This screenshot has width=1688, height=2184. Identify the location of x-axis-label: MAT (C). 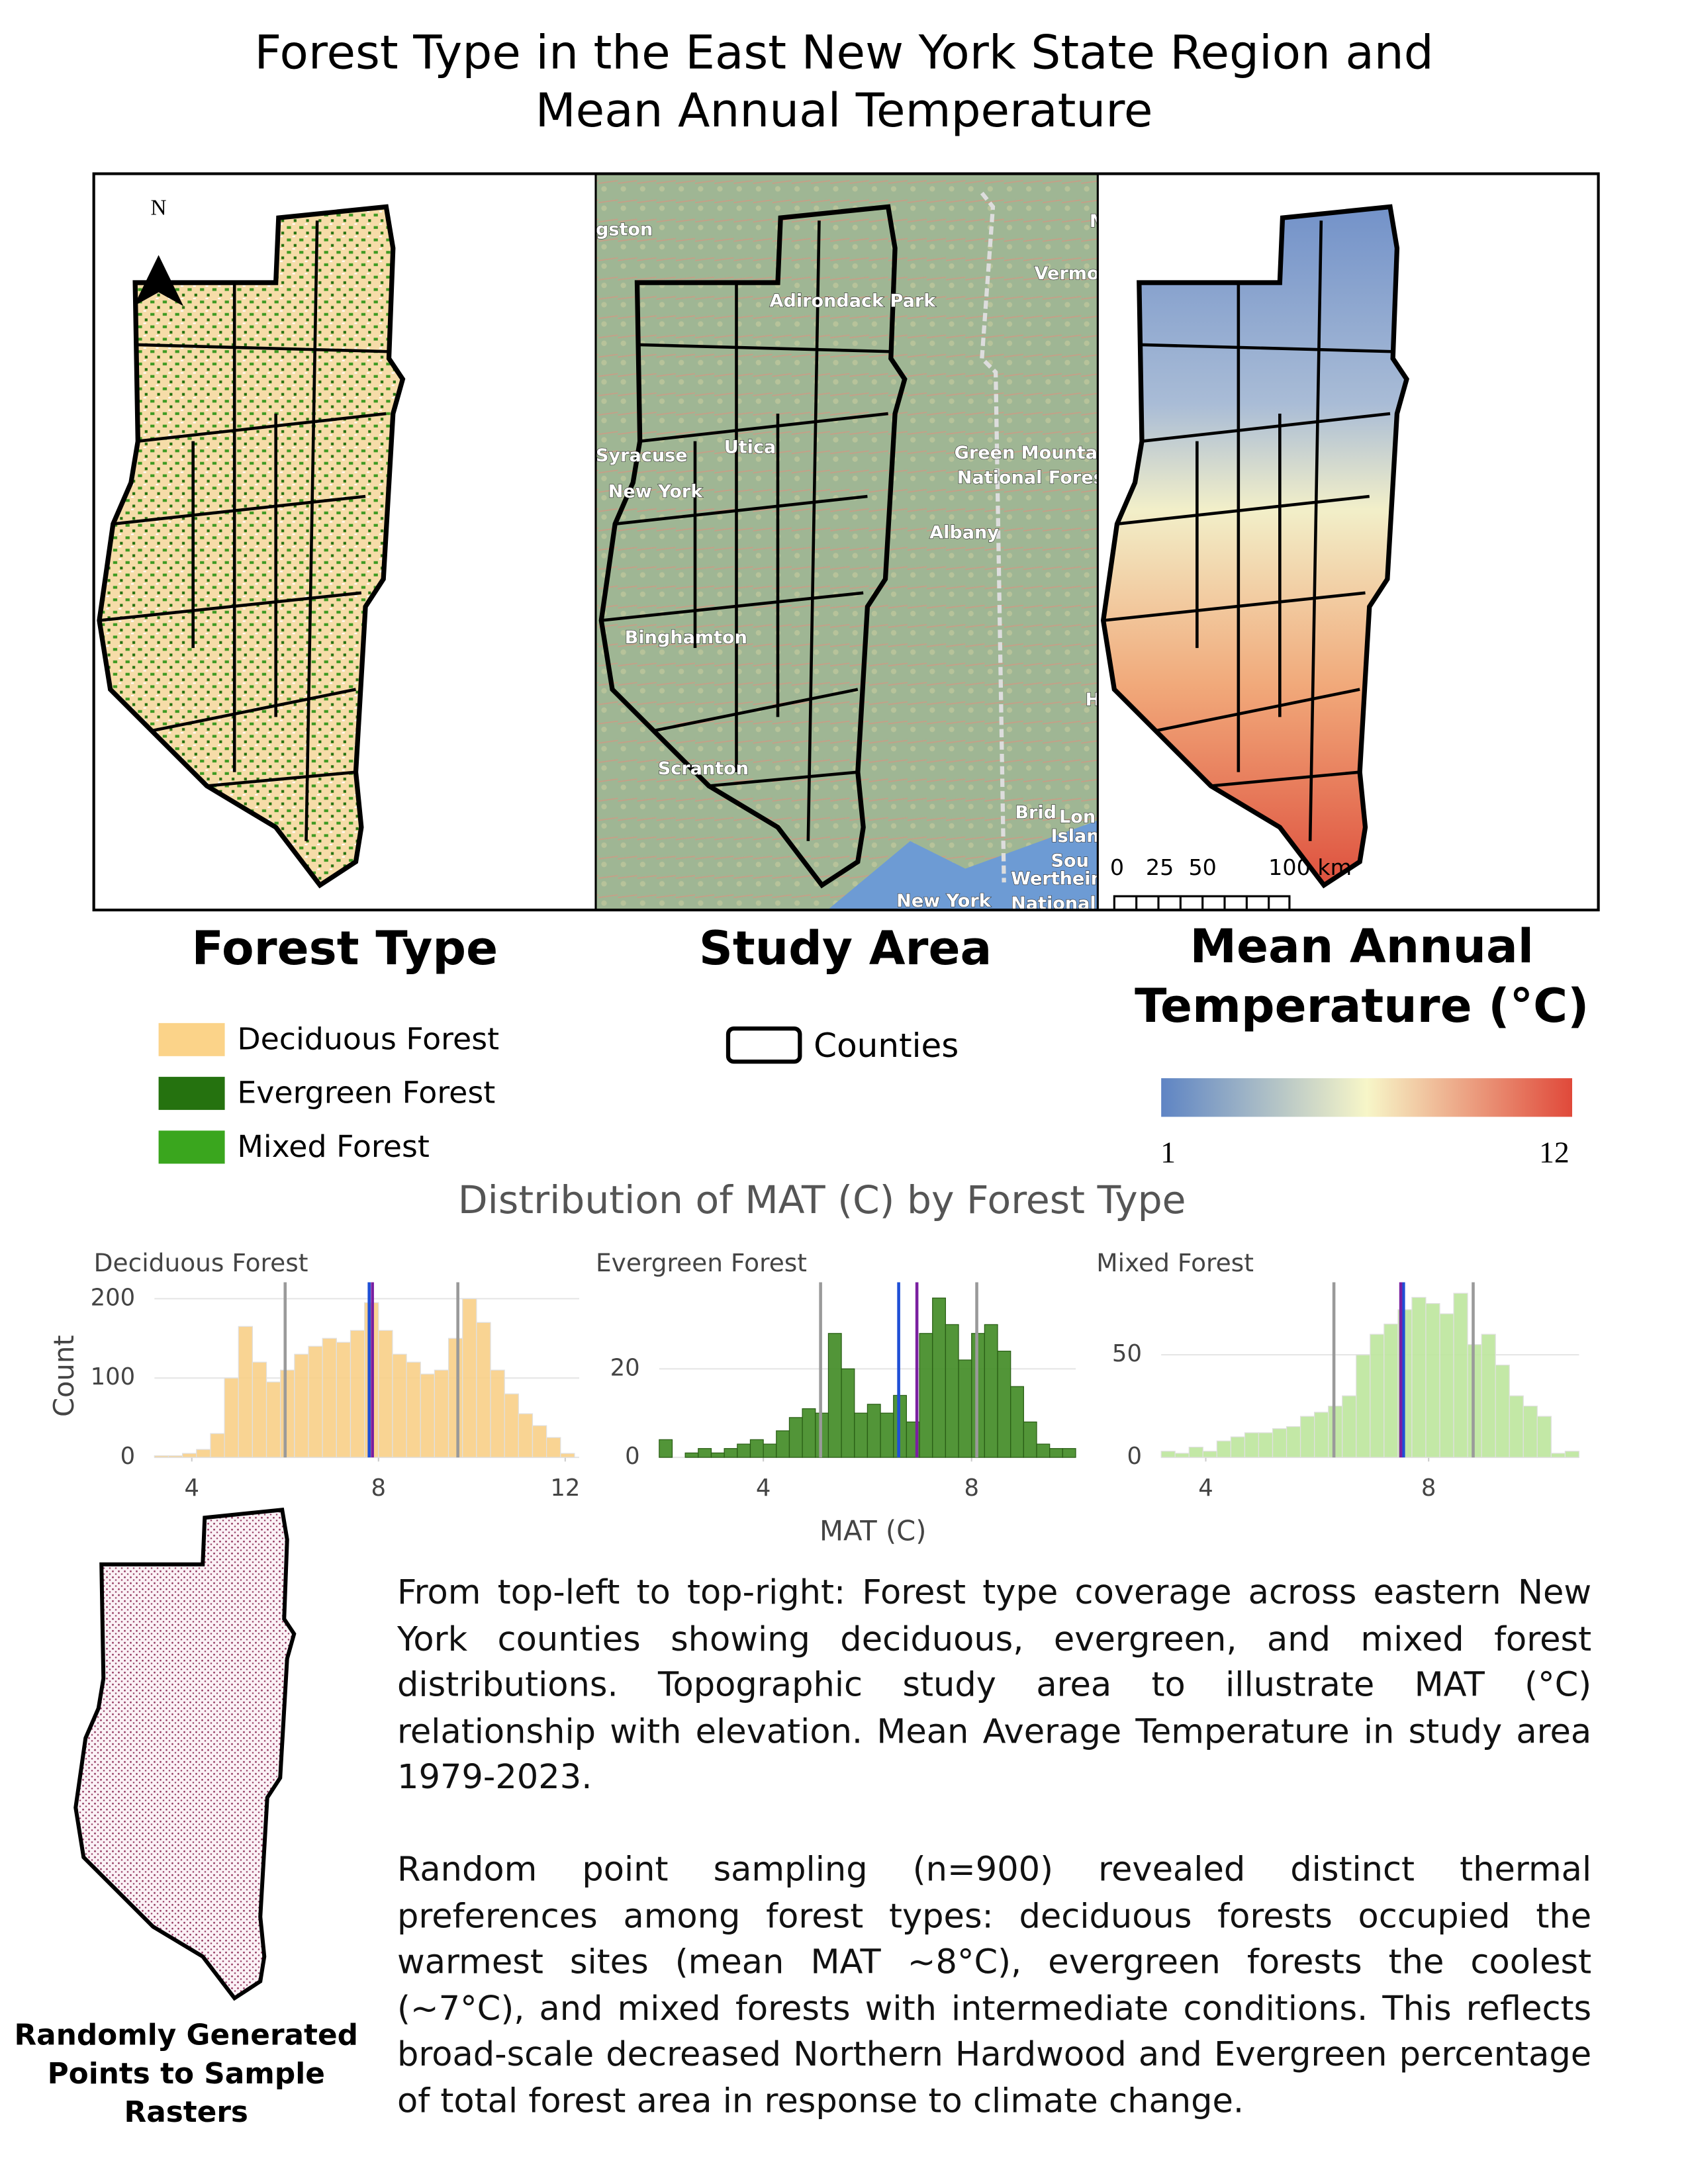
(873, 1531).